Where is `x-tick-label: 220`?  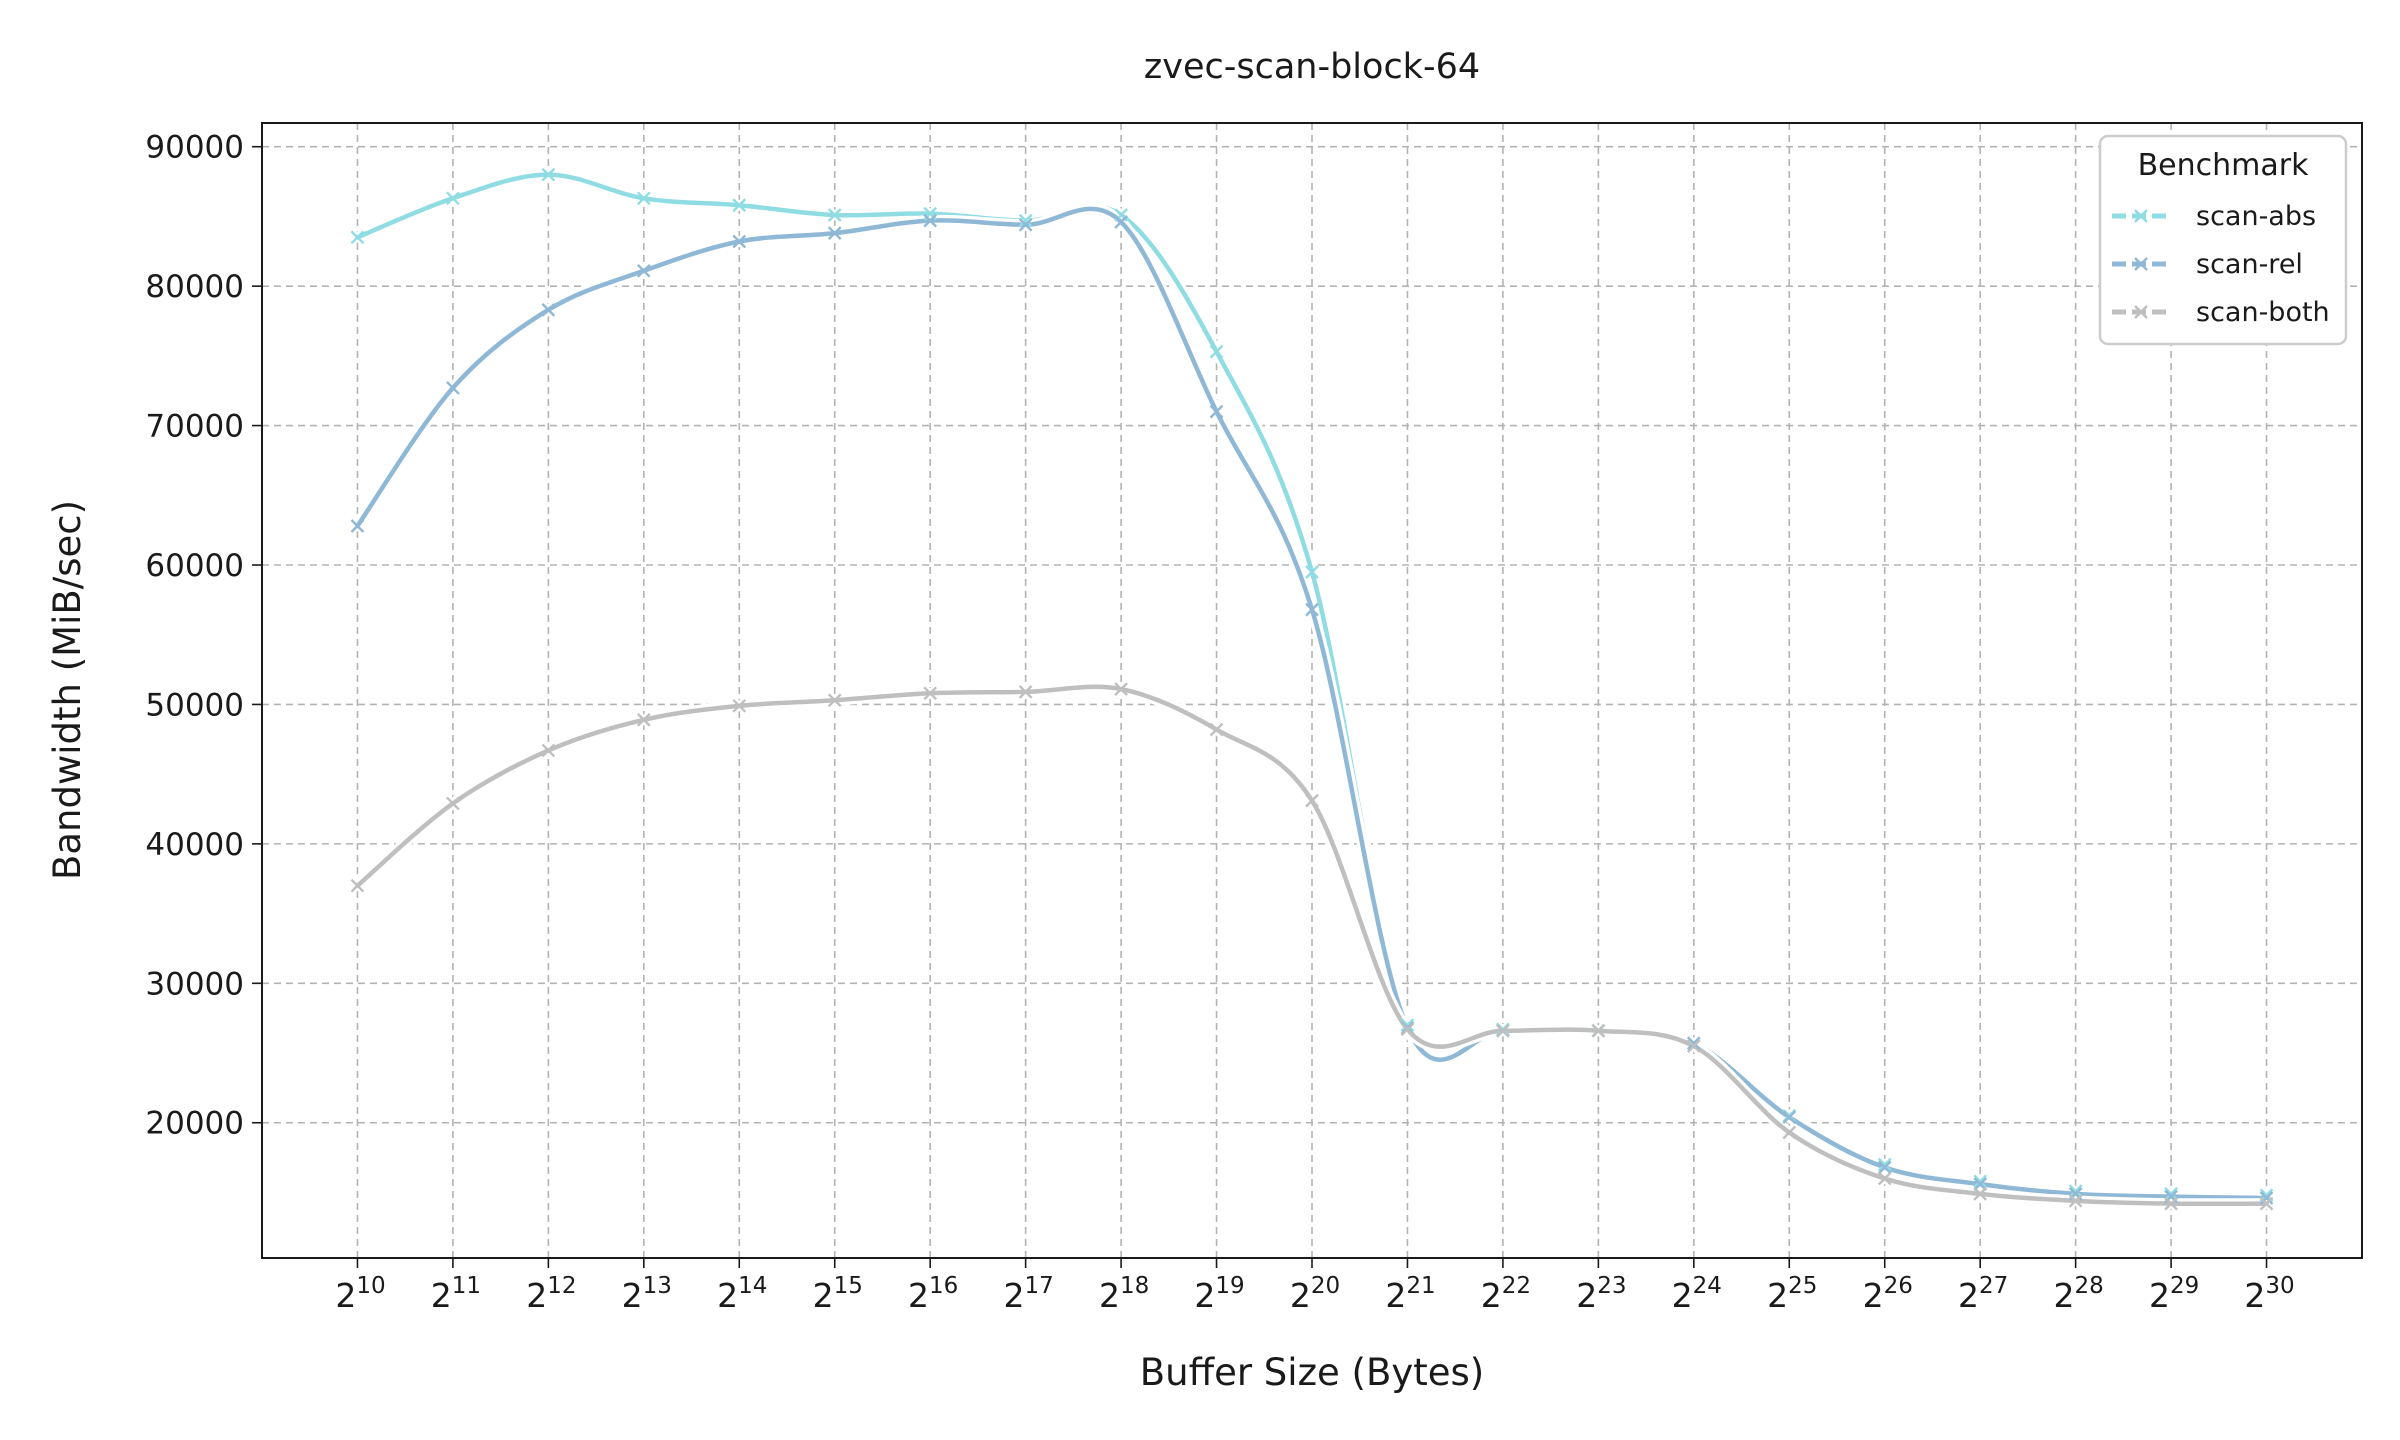 x-tick-label: 220 is located at coordinates (1315, 1294).